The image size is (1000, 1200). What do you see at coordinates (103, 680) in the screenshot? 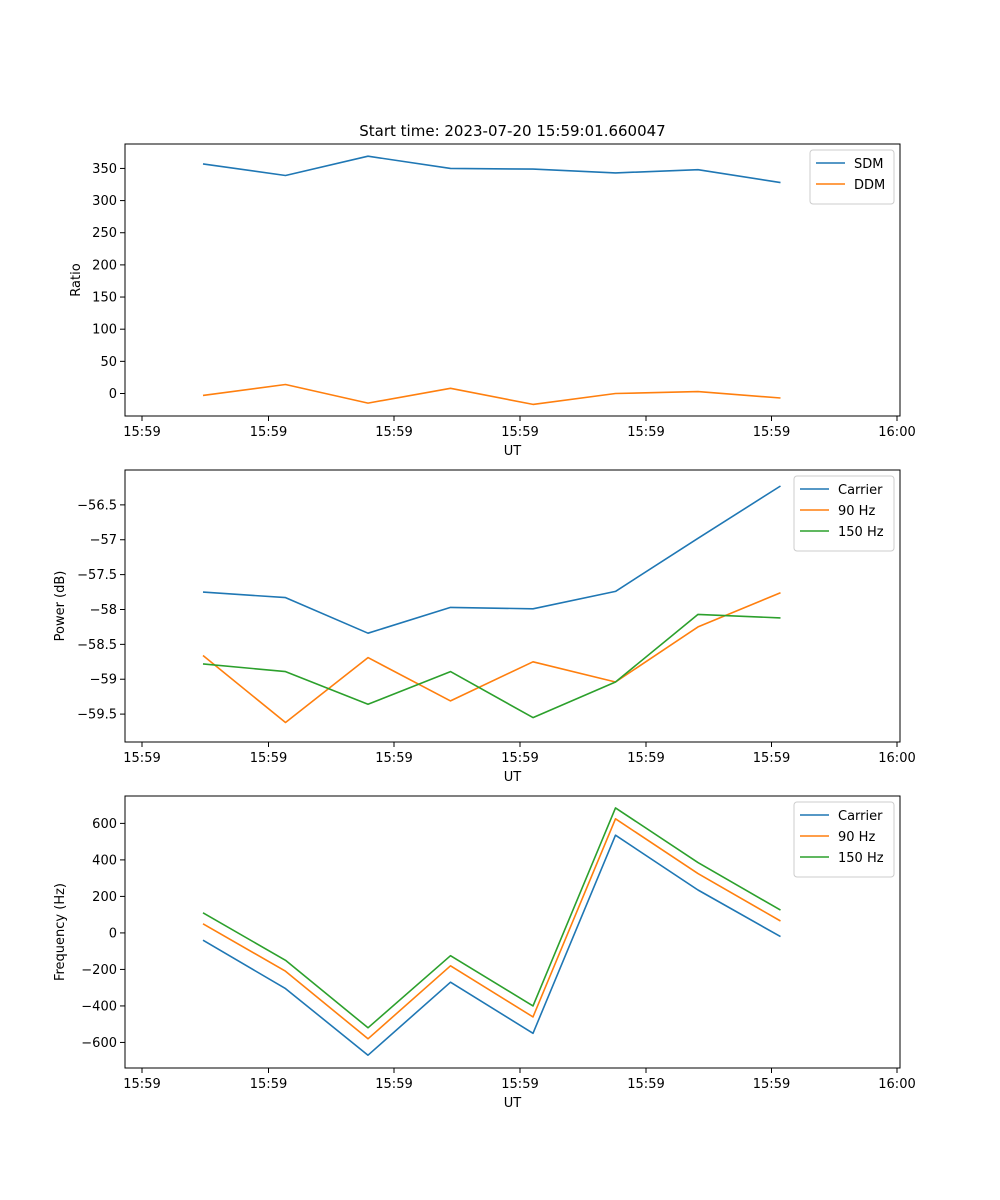
I see `y-tick-label: −59` at bounding box center [103, 680].